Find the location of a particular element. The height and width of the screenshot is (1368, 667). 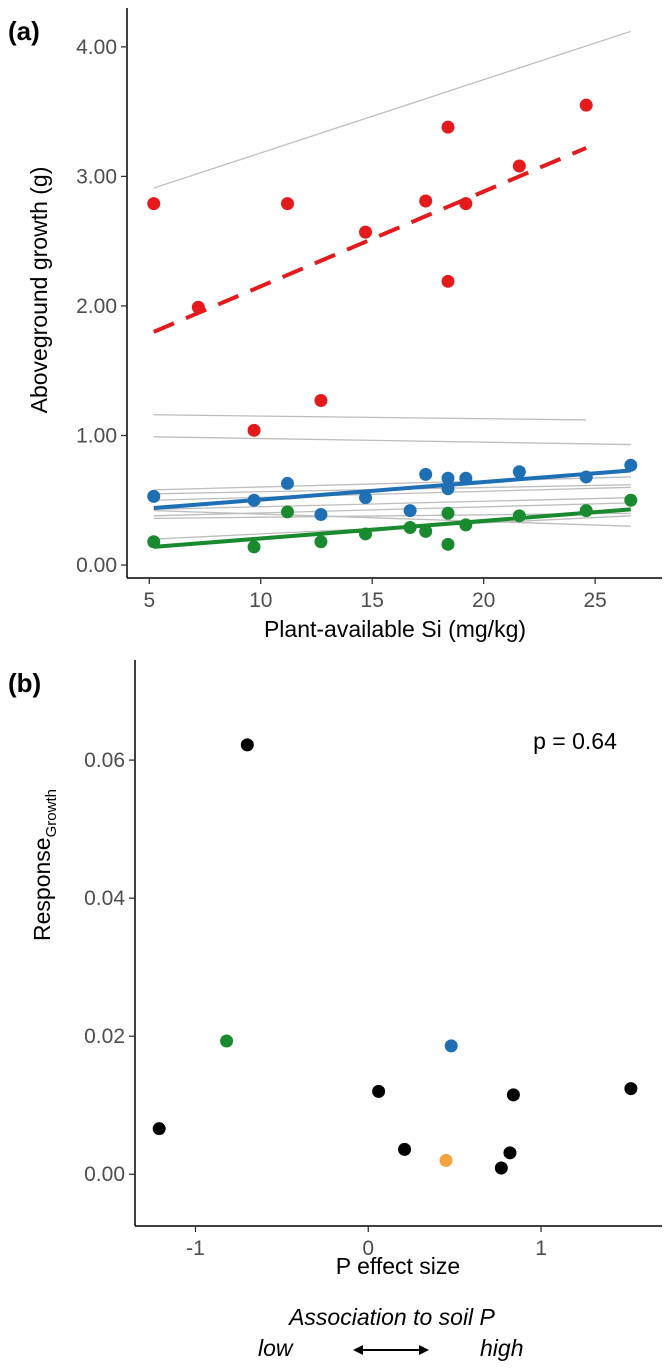

chart-b-x-ticks: -1 0 1 is located at coordinates (366, 1243).